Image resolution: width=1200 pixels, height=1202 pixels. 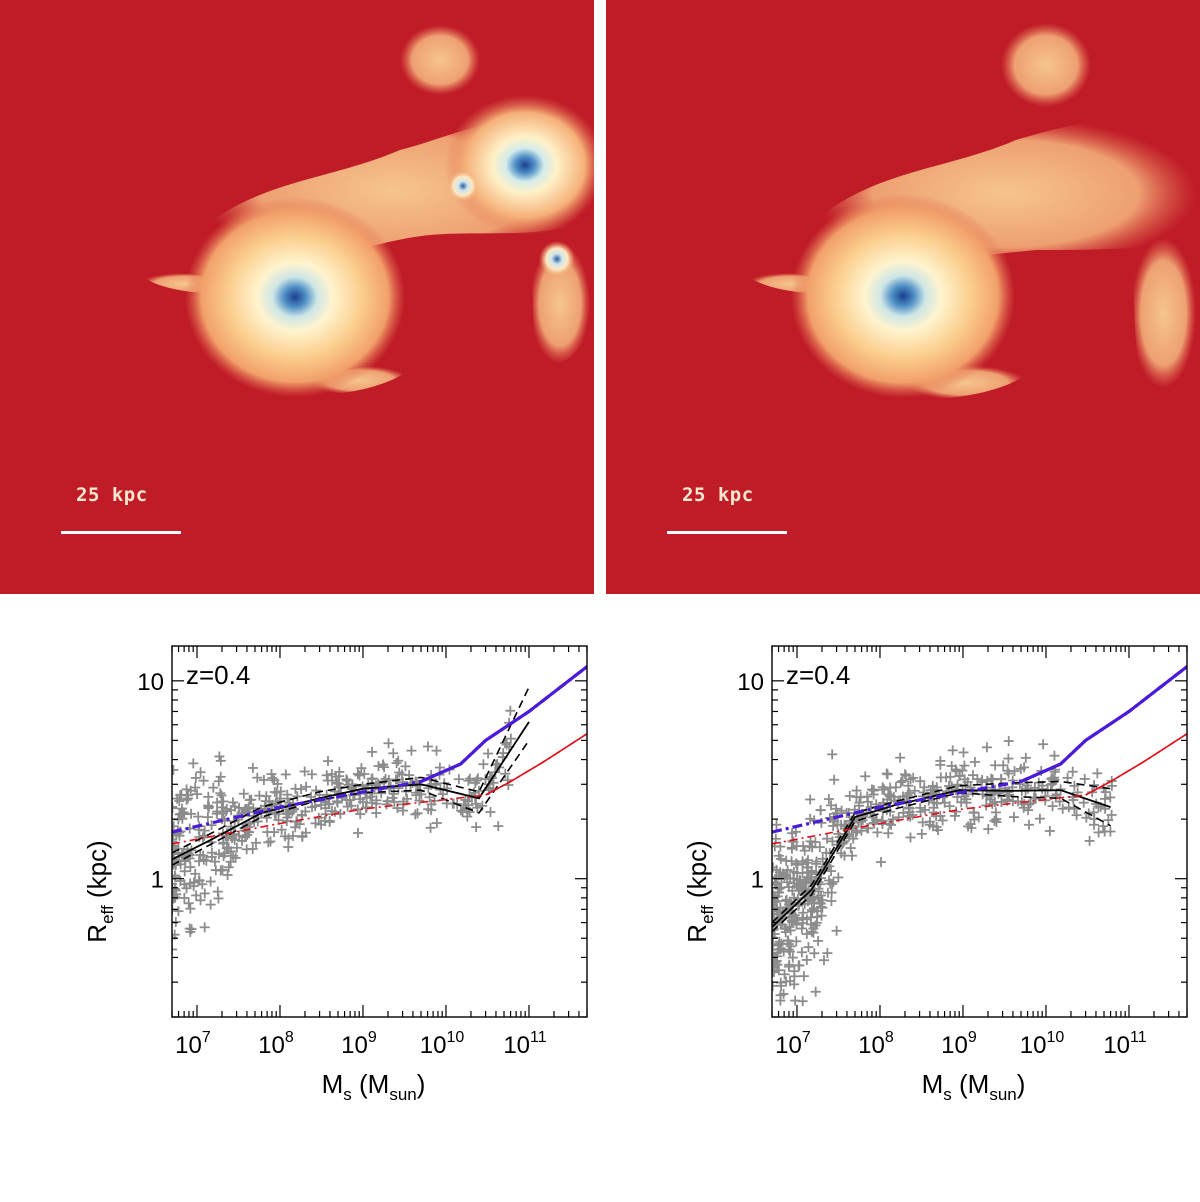 I want to click on y-tick-label: 10, so click(x=150, y=682).